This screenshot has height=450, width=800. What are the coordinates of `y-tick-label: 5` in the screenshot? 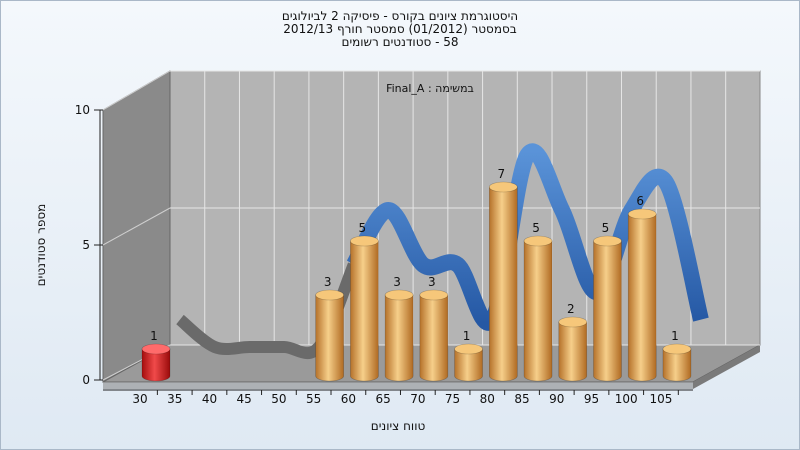 It's located at (86, 245).